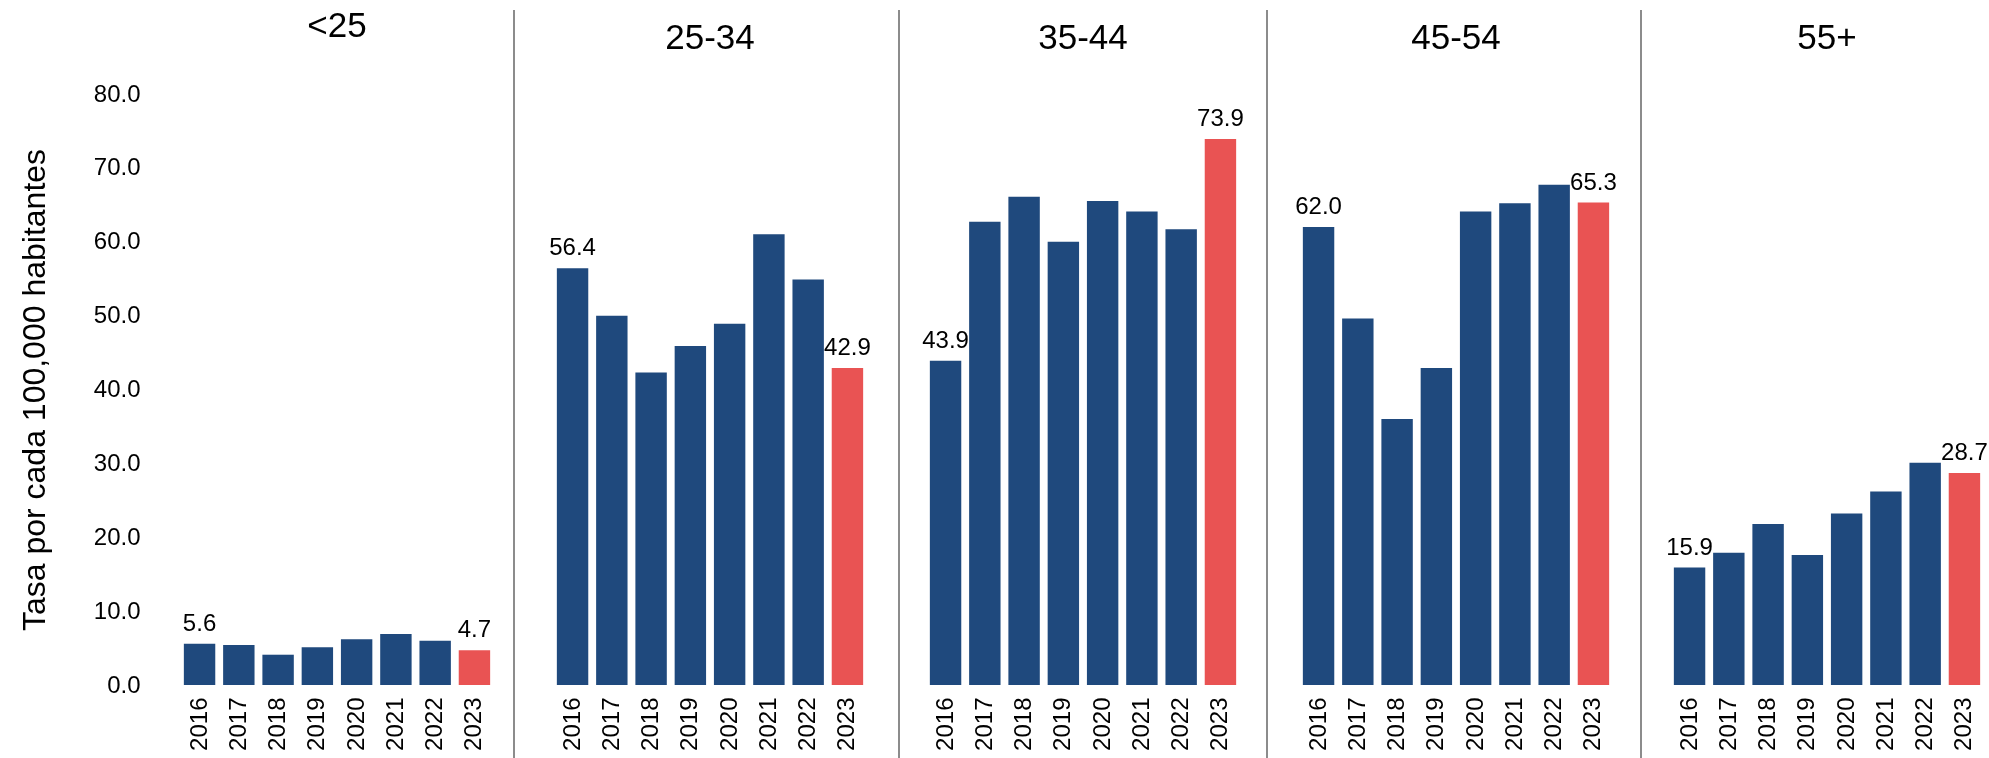  Describe the element at coordinates (117, 315) in the screenshot. I see `y-tick-label: 50.0` at that location.